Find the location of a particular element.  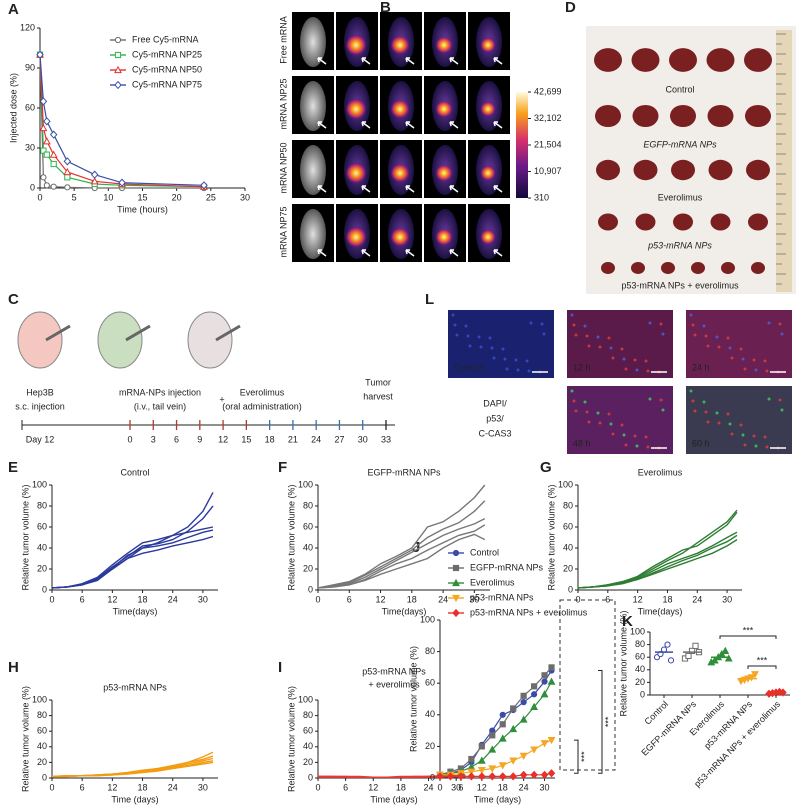

y-tick-label: 80 is located at coordinates (568, 505).